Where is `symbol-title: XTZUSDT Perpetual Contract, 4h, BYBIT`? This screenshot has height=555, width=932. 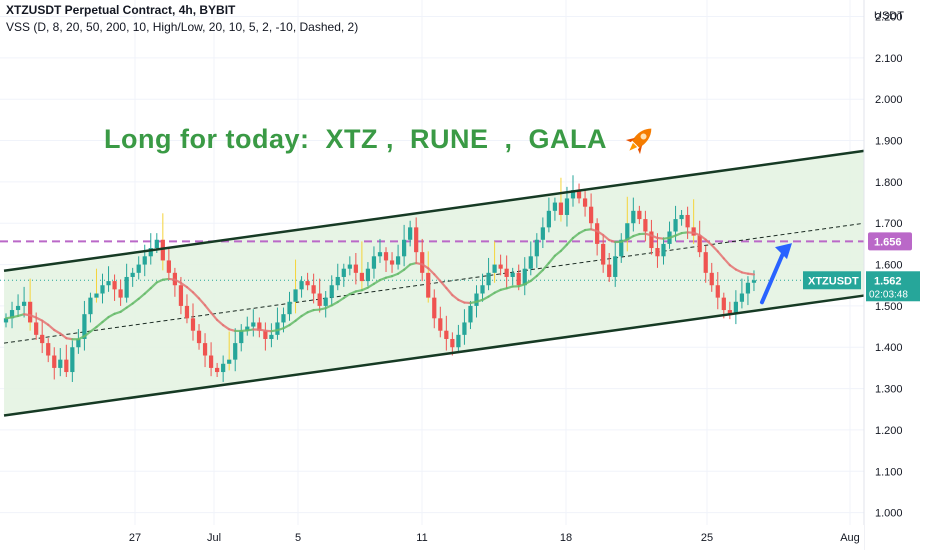 symbol-title: XTZUSDT Perpetual Contract, 4h, BYBIT is located at coordinates (182, 10).